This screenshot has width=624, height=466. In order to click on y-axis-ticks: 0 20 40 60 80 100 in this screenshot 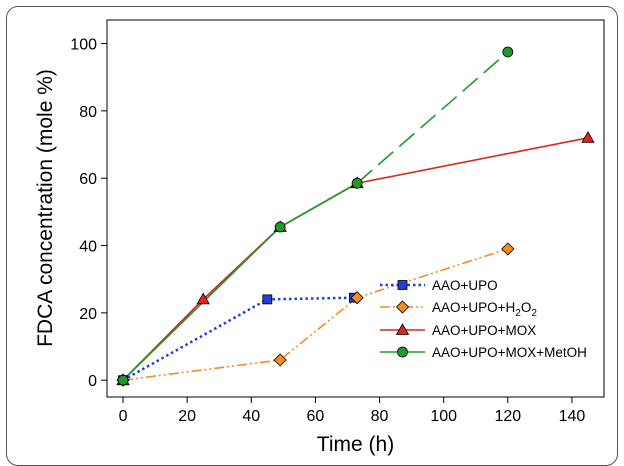, I will do `click(88, 213)`.